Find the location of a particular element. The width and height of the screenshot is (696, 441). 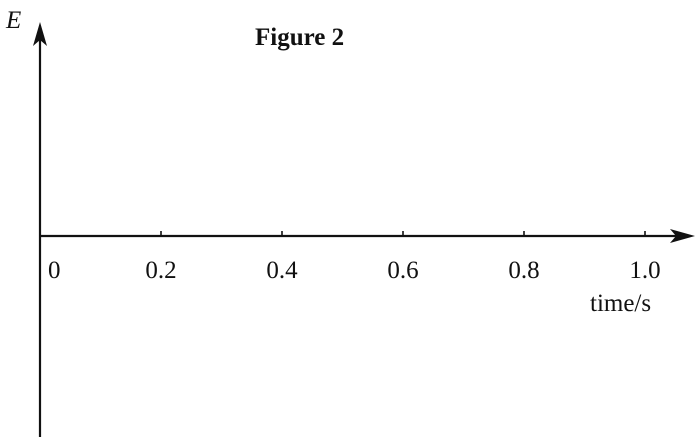

x-tick-label: 0.6 is located at coordinates (402, 270).